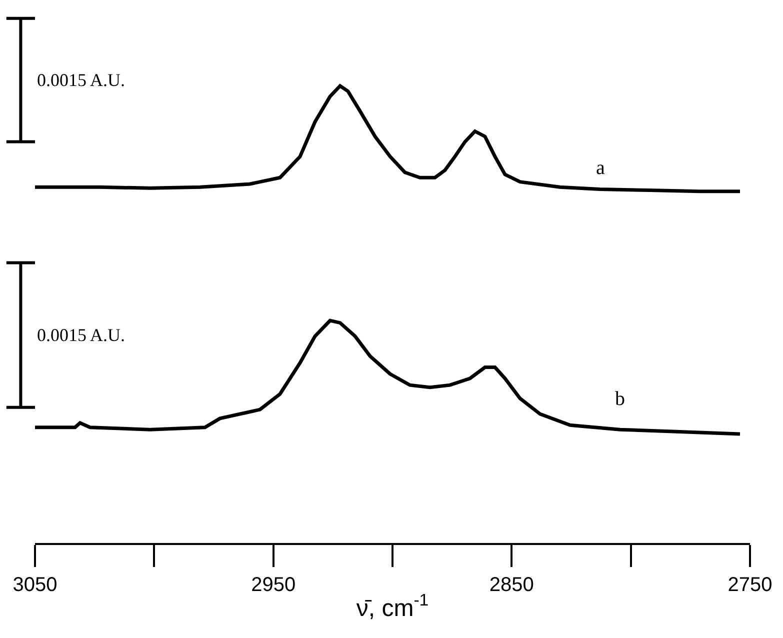 The height and width of the screenshot is (638, 783). What do you see at coordinates (511, 585) in the screenshot?
I see `x-tick-label: 2850` at bounding box center [511, 585].